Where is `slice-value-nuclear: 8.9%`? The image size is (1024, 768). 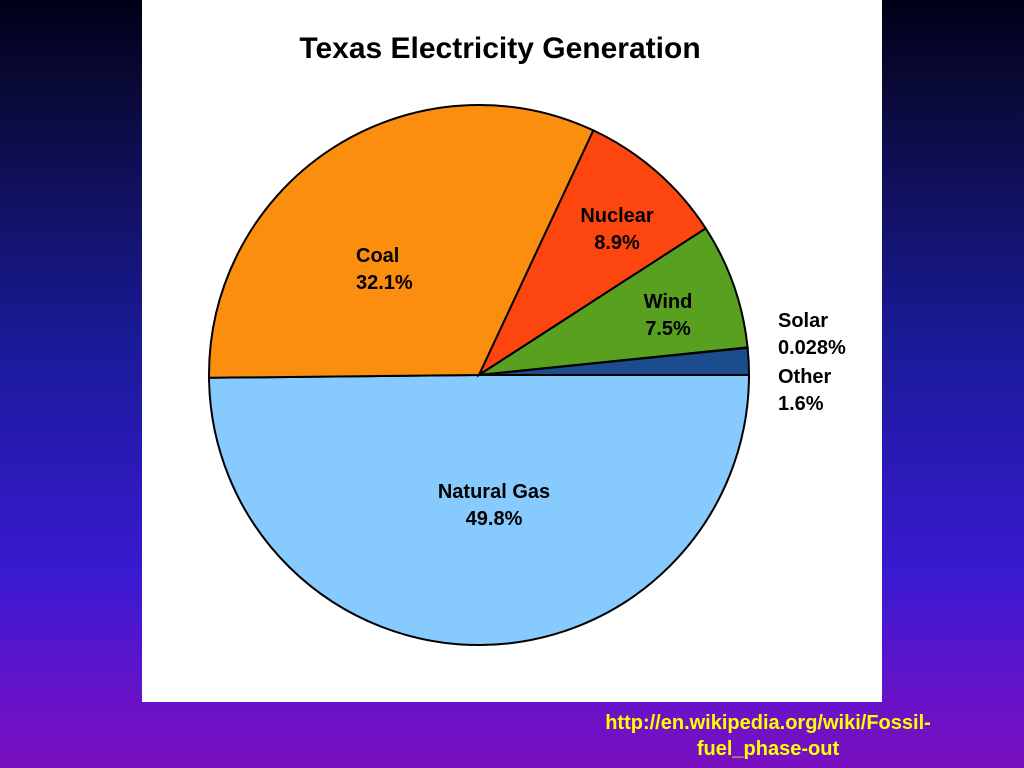 slice-value-nuclear: 8.9% is located at coordinates (617, 243).